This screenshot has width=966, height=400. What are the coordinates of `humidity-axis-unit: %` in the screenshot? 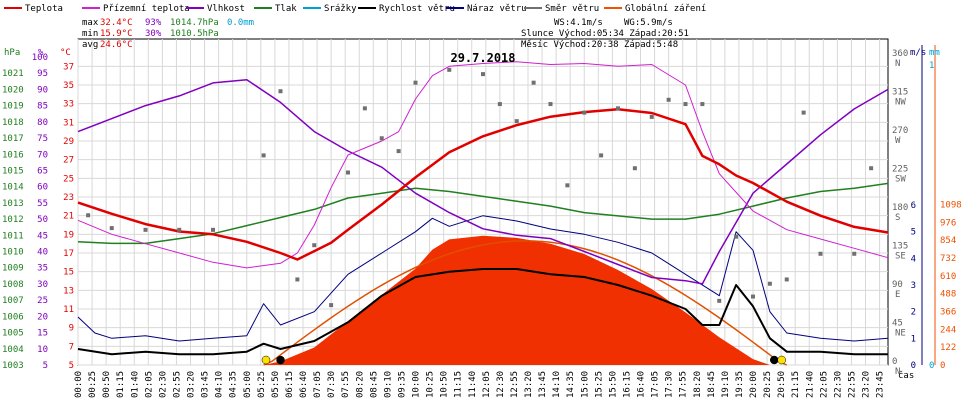 It's located at (41, 53).